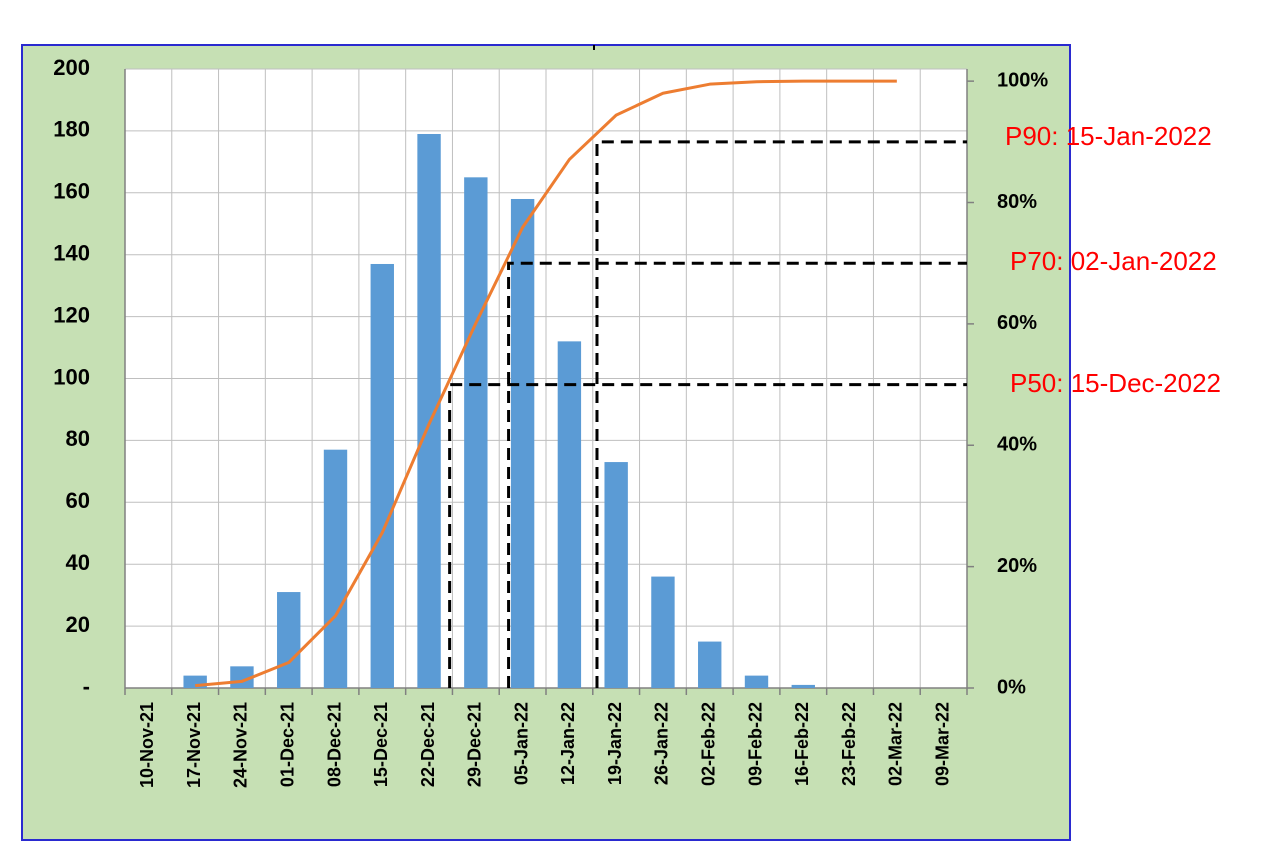 This screenshot has width=1281, height=850. I want to click on y-tick-label: 60, so click(78, 500).